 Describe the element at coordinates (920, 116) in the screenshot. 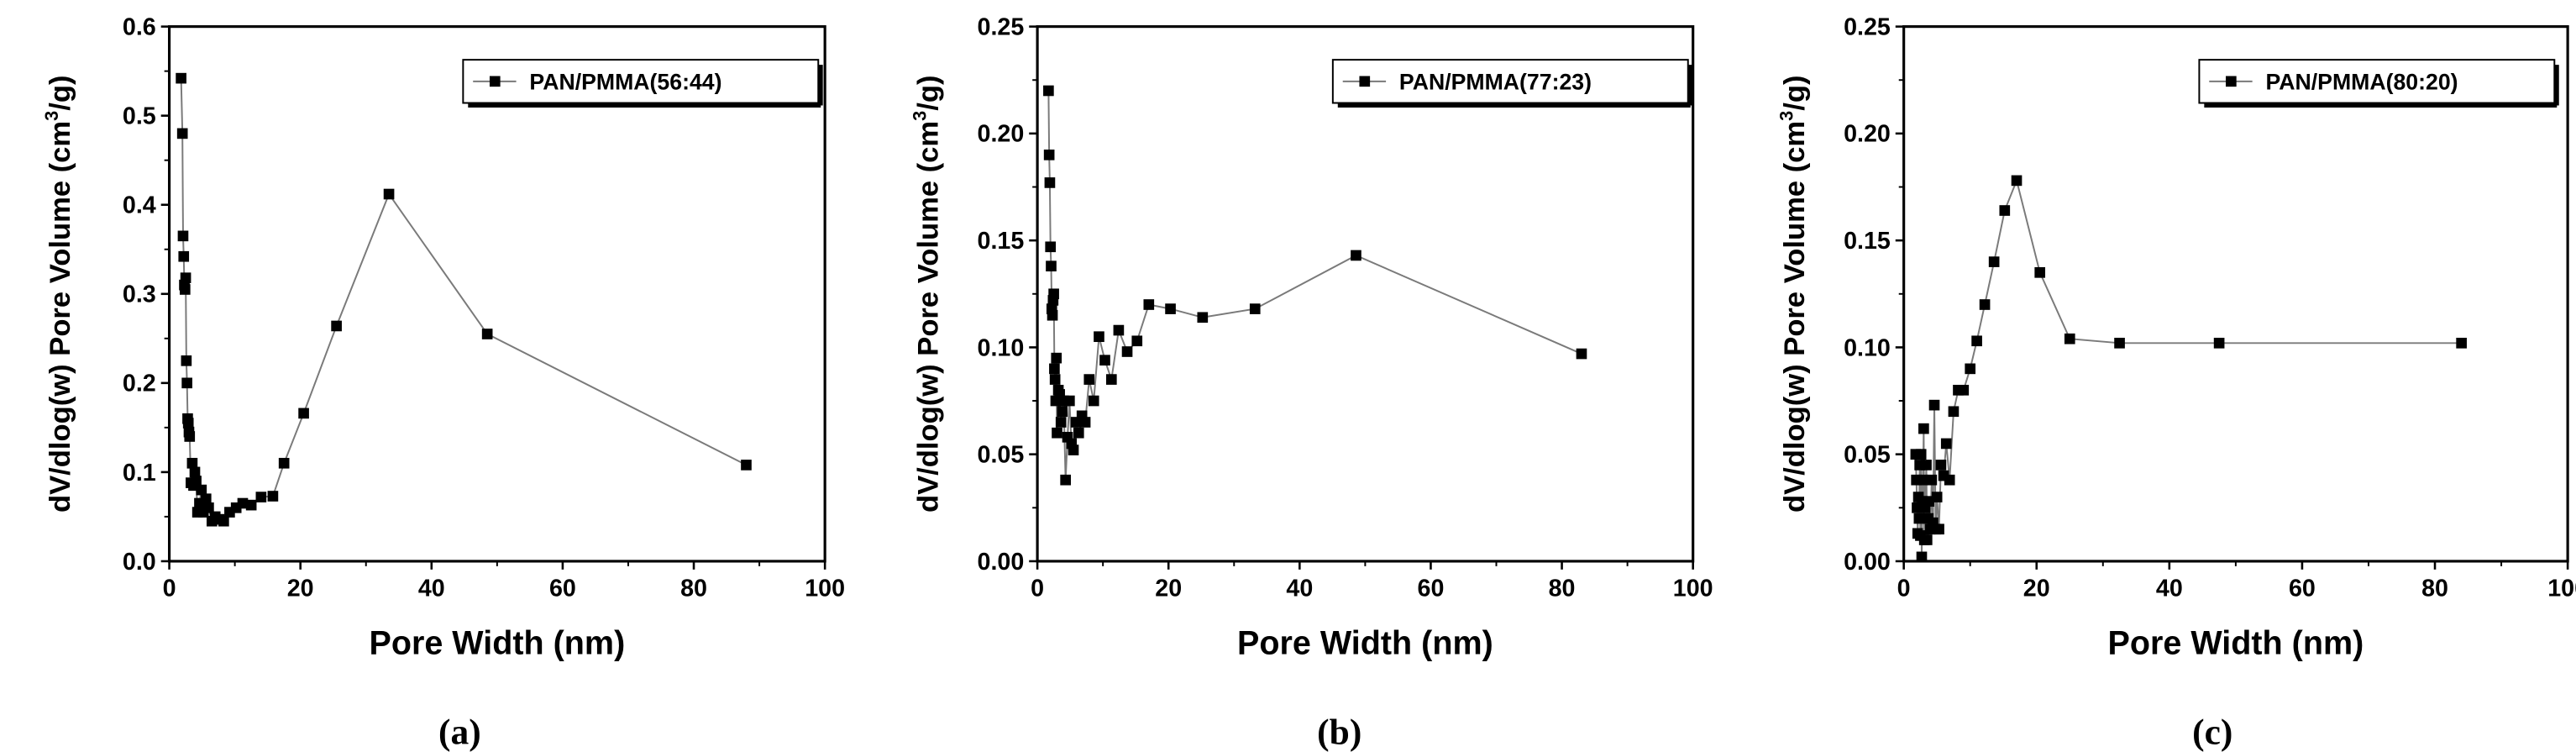

I see `y-axis-title-superscript: 3` at that location.